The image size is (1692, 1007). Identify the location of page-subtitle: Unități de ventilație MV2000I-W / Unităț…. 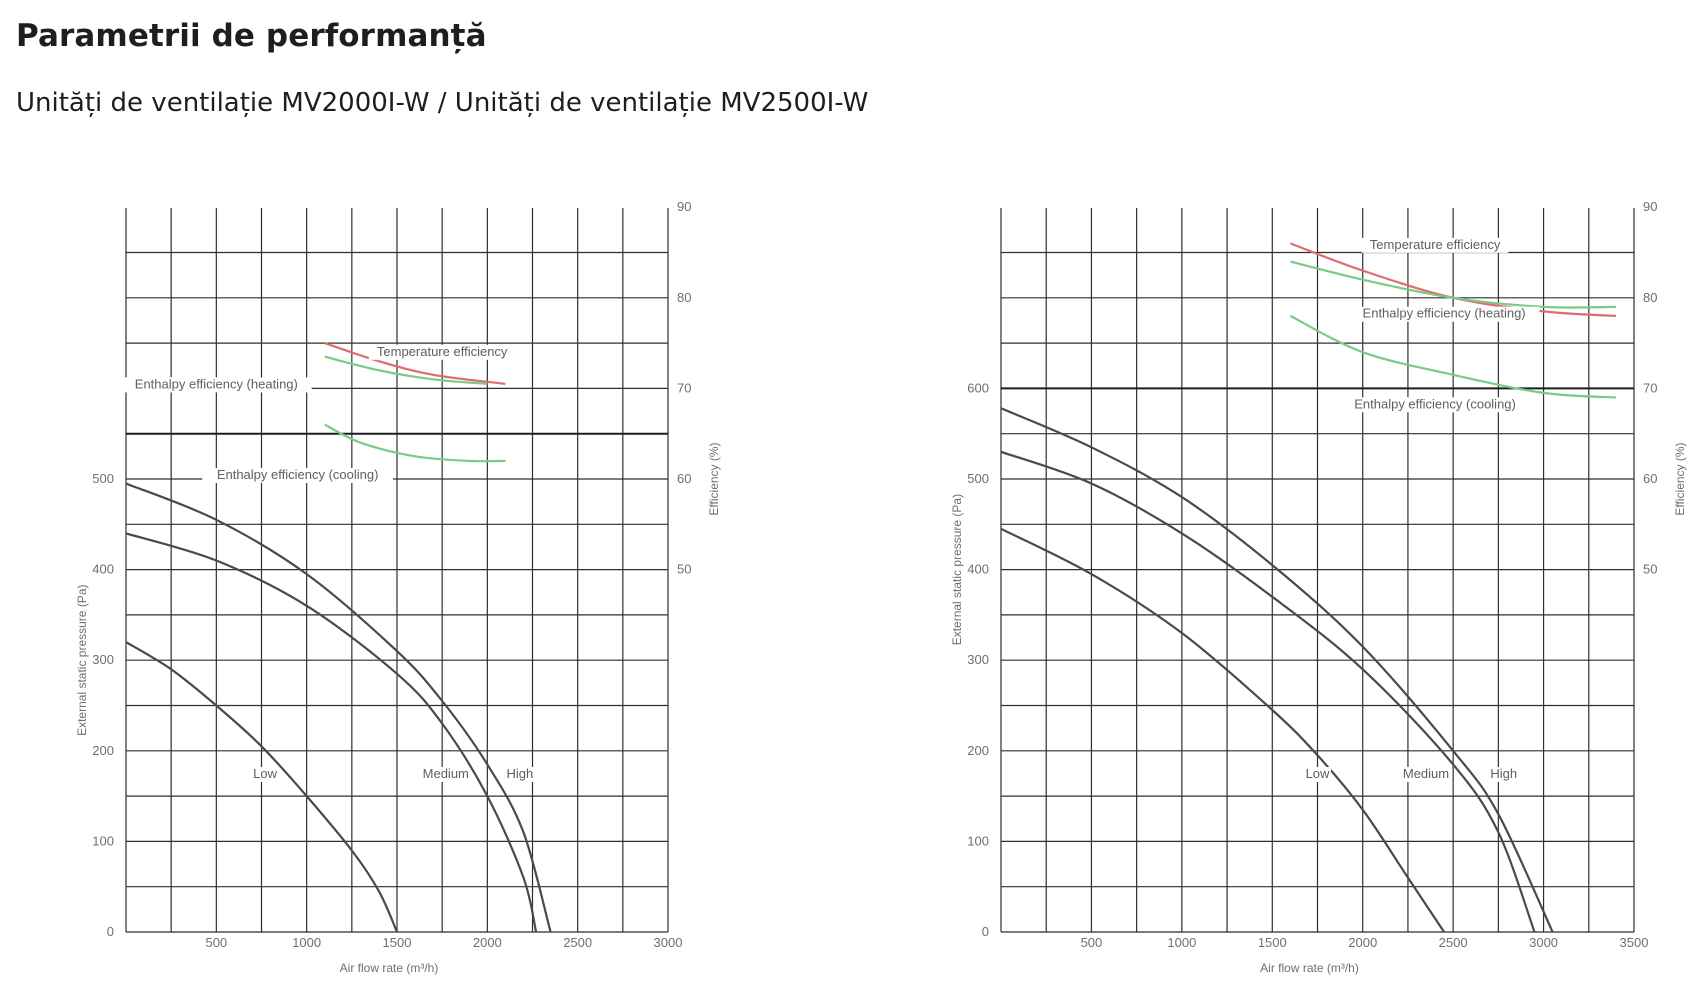
(442, 103).